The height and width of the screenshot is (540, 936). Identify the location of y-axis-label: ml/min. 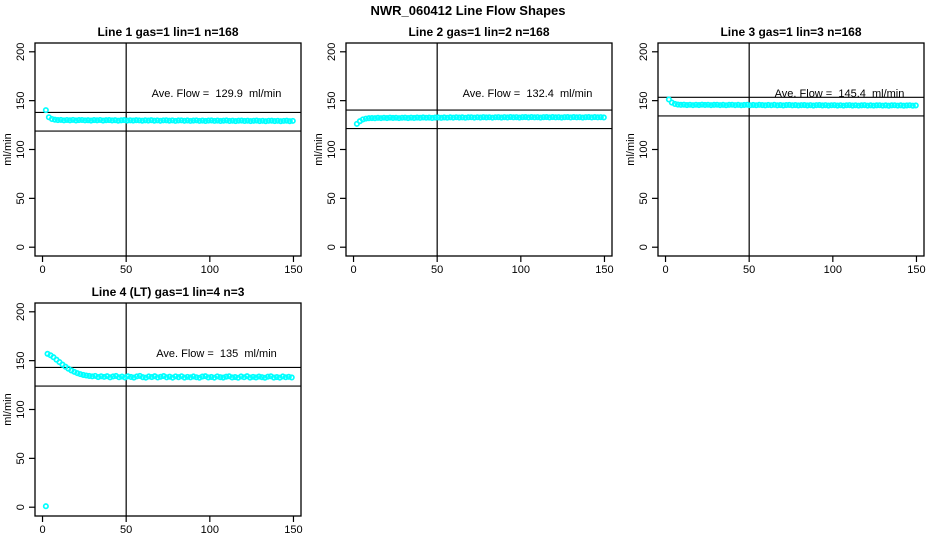
(631, 149).